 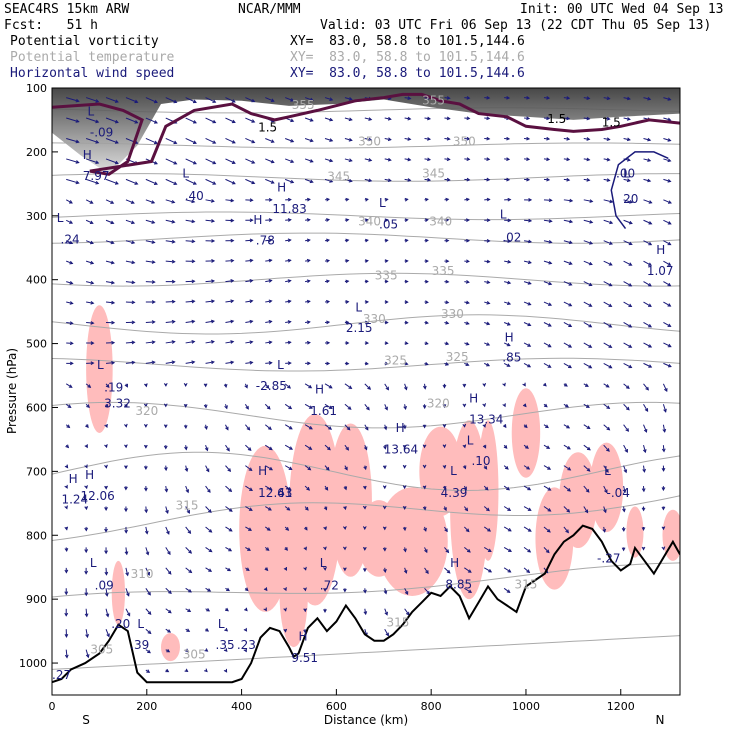 I want to click on field-pv-name: Potential vorticity, so click(x=84, y=41).